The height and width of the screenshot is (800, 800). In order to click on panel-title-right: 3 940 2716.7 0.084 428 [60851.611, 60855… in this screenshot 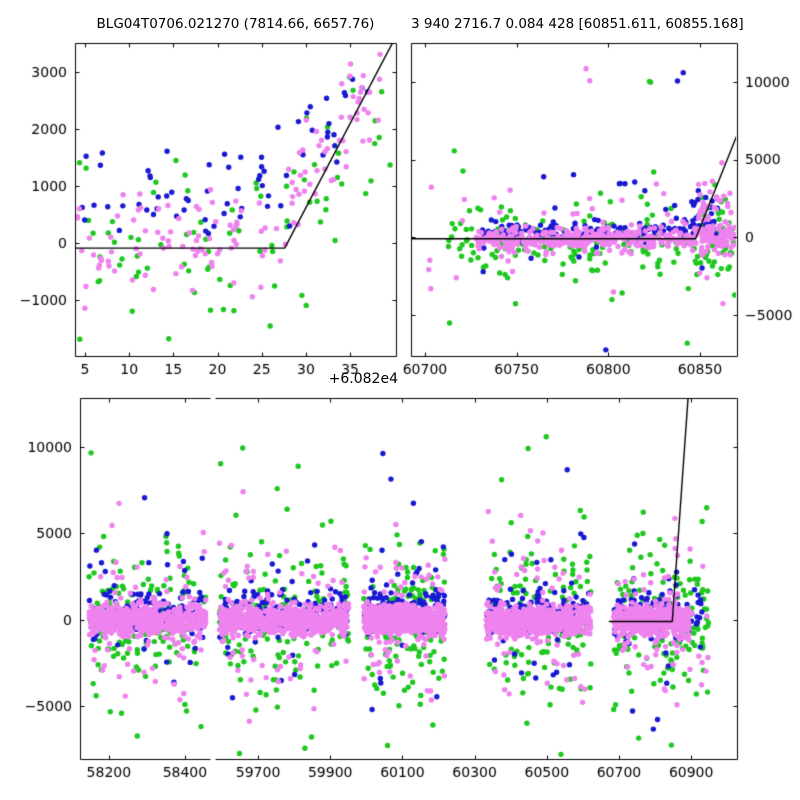, I will do `click(577, 24)`.